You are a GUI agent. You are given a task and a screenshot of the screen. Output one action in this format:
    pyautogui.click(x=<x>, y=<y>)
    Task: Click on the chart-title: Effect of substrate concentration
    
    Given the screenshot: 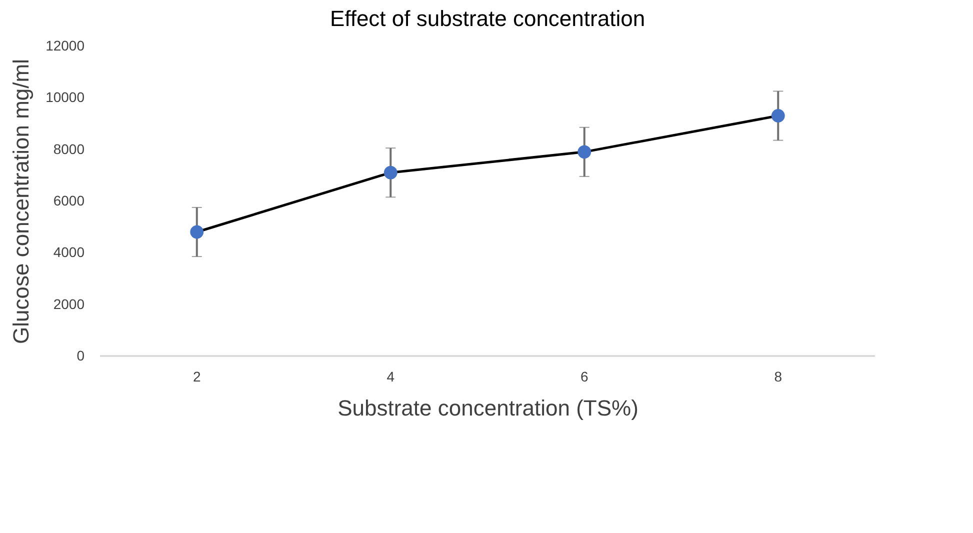 What is the action you would take?
    pyautogui.click(x=488, y=18)
    